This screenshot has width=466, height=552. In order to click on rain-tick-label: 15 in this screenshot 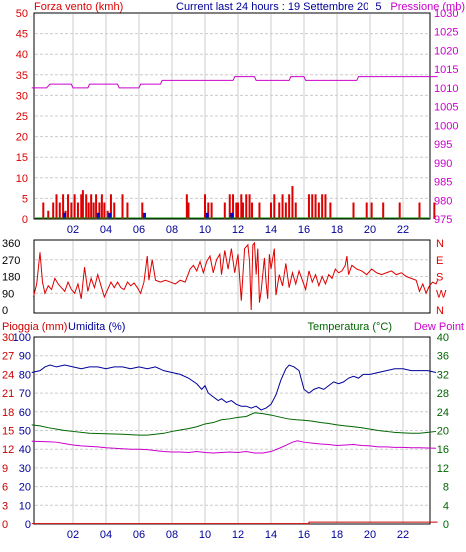, I will do `click(8, 432)`.